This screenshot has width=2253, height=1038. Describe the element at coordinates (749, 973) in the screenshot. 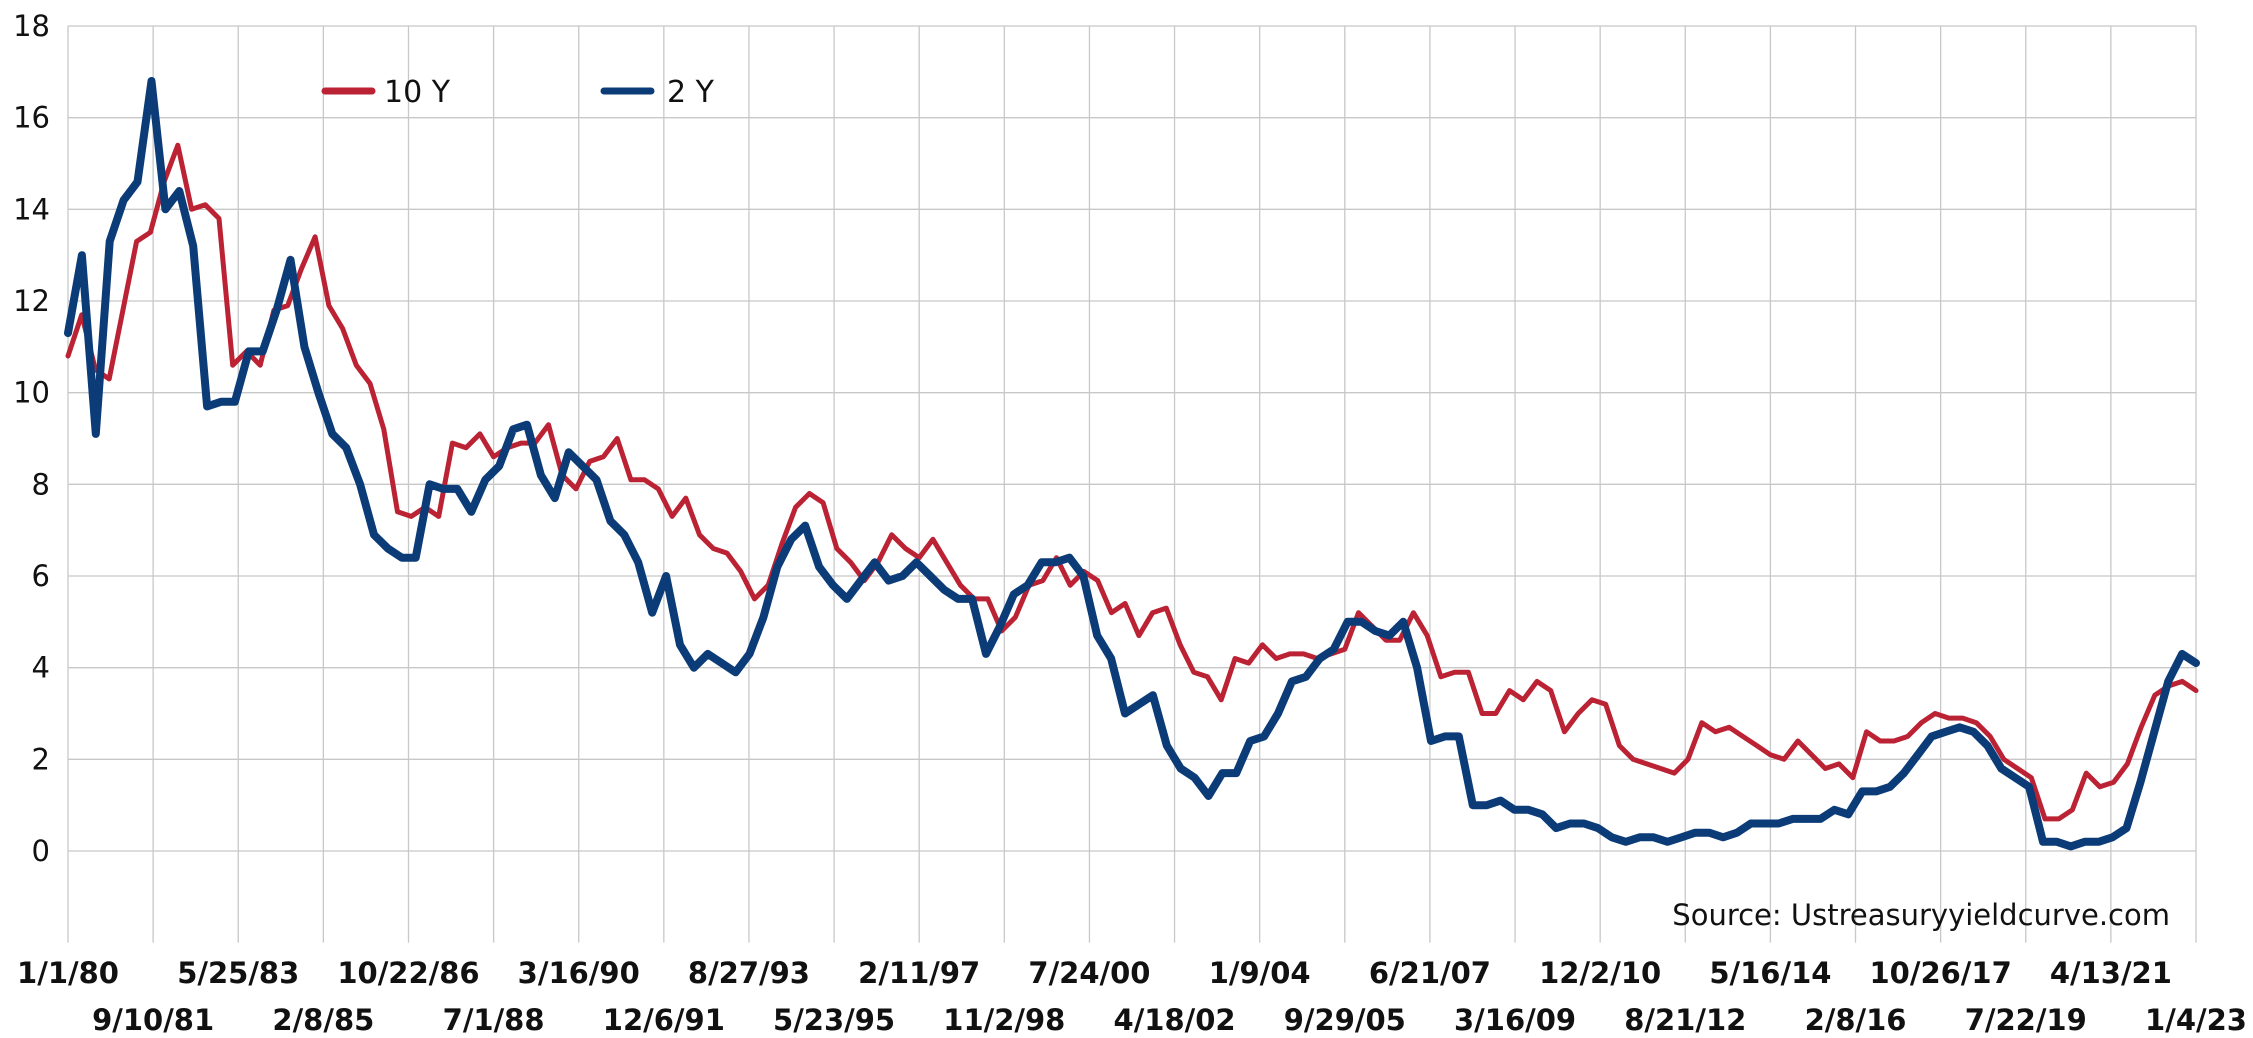

I see `x-tick-label: 8/27/93` at that location.